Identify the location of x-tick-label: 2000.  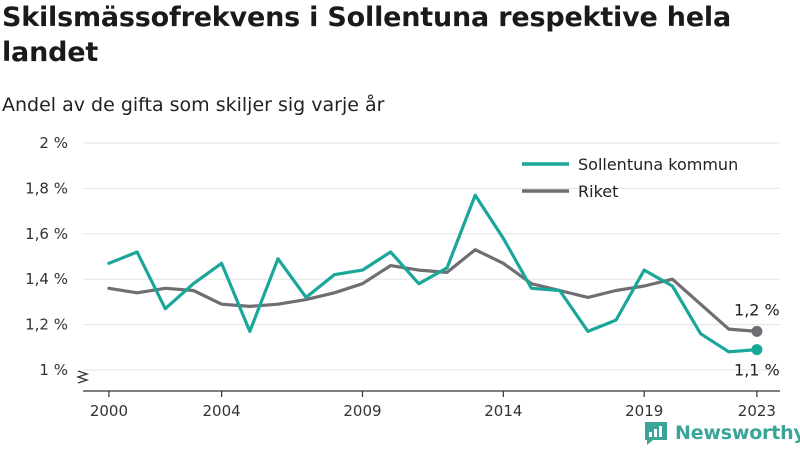
(109, 411).